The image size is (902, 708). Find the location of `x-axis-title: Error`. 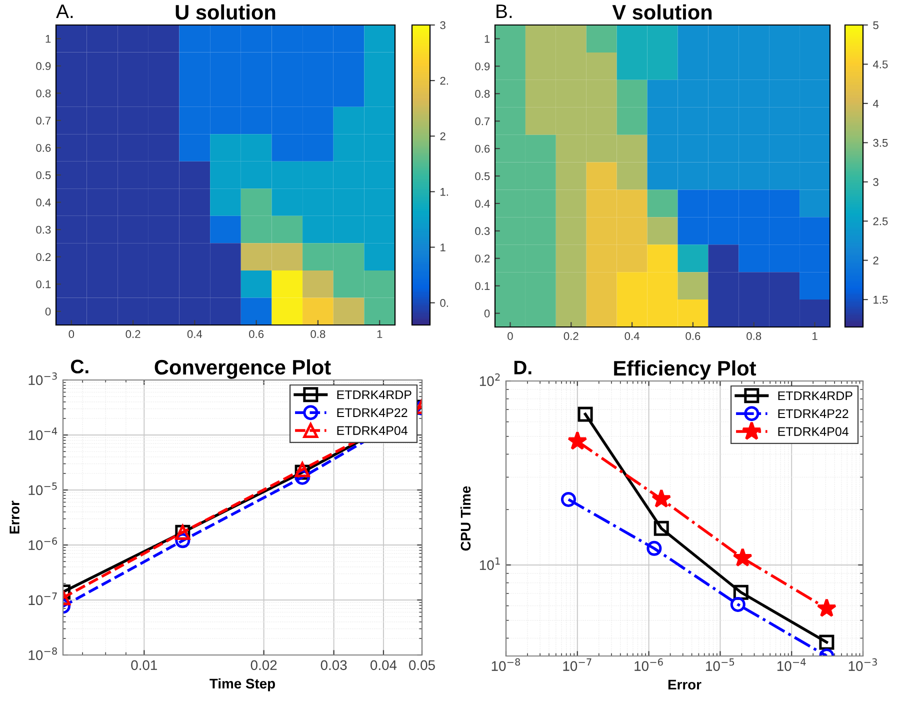

x-axis-title: Error is located at coordinates (685, 685).